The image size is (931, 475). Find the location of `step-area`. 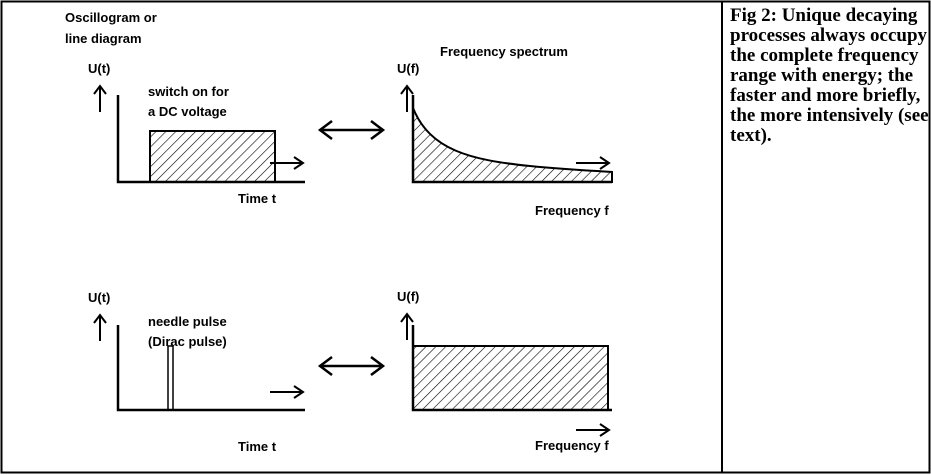

step-area is located at coordinates (212, 156).